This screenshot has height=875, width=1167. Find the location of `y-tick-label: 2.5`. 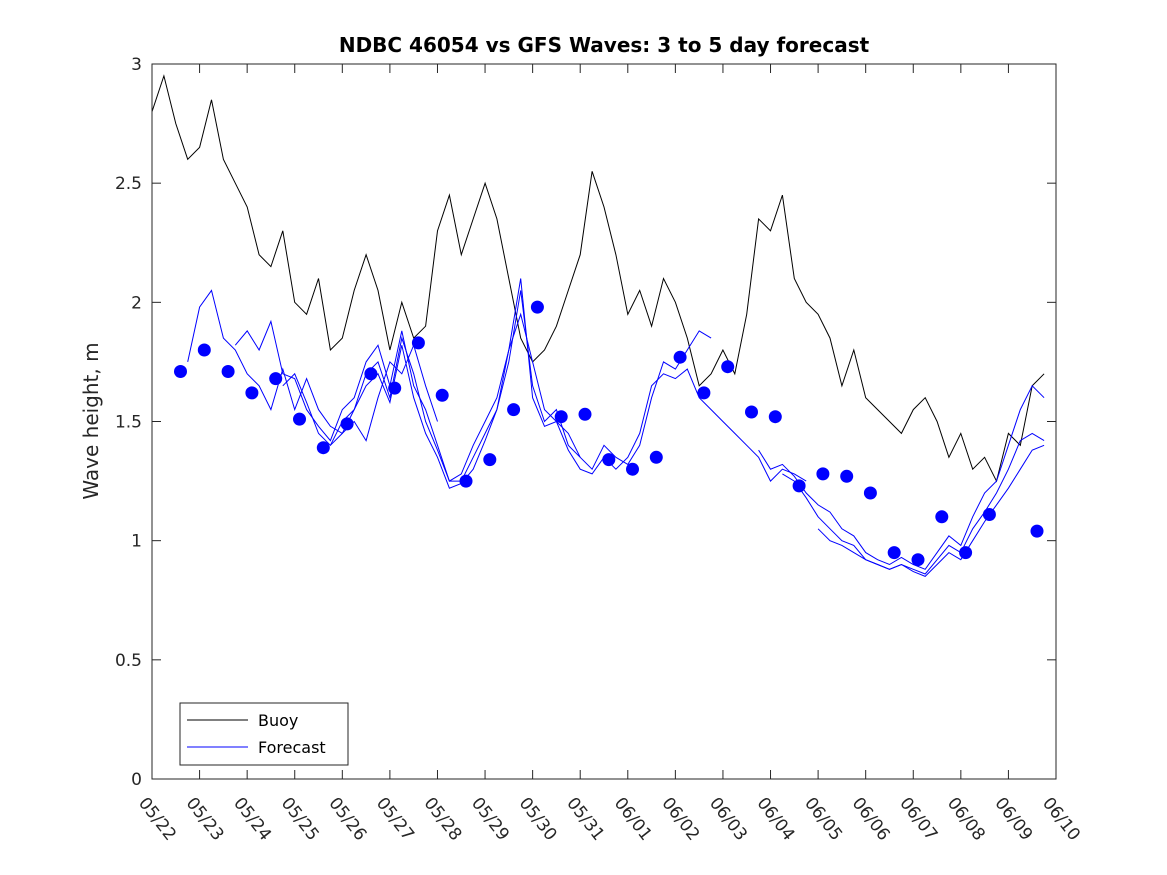

y-tick-label: 2.5 is located at coordinates (128, 184).